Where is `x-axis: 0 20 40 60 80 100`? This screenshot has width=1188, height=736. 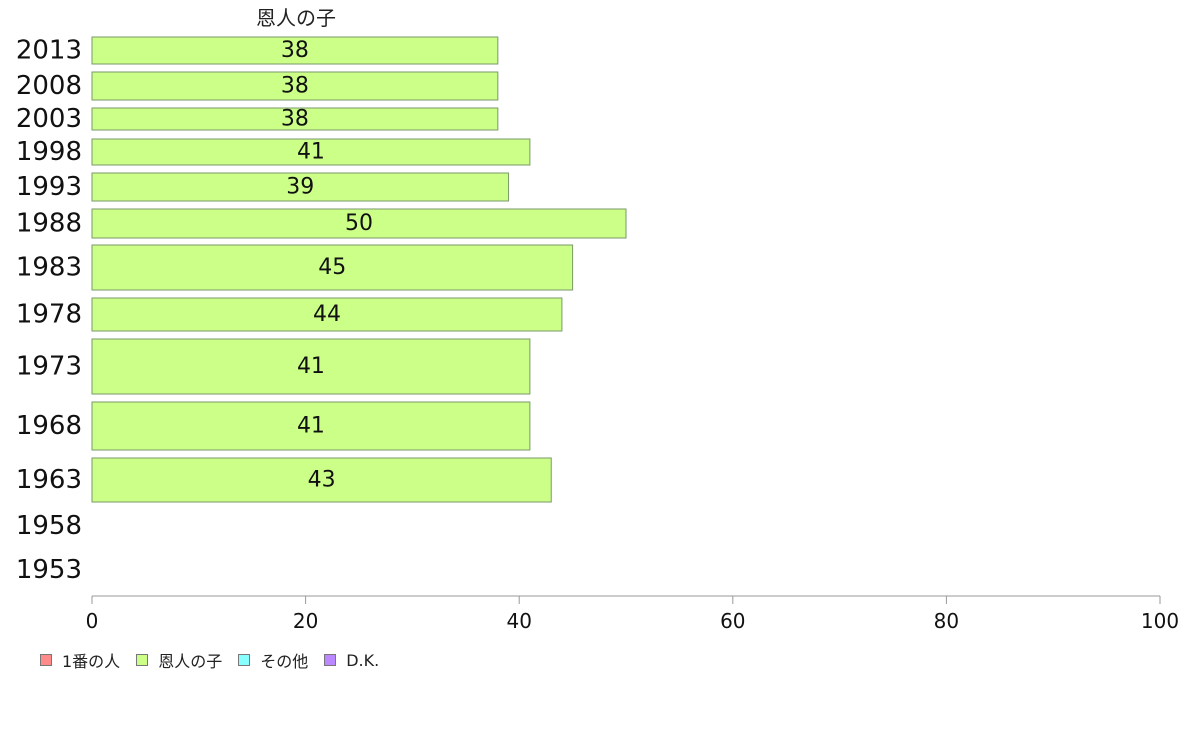
x-axis: 0 20 40 60 80 100 is located at coordinates (632, 614).